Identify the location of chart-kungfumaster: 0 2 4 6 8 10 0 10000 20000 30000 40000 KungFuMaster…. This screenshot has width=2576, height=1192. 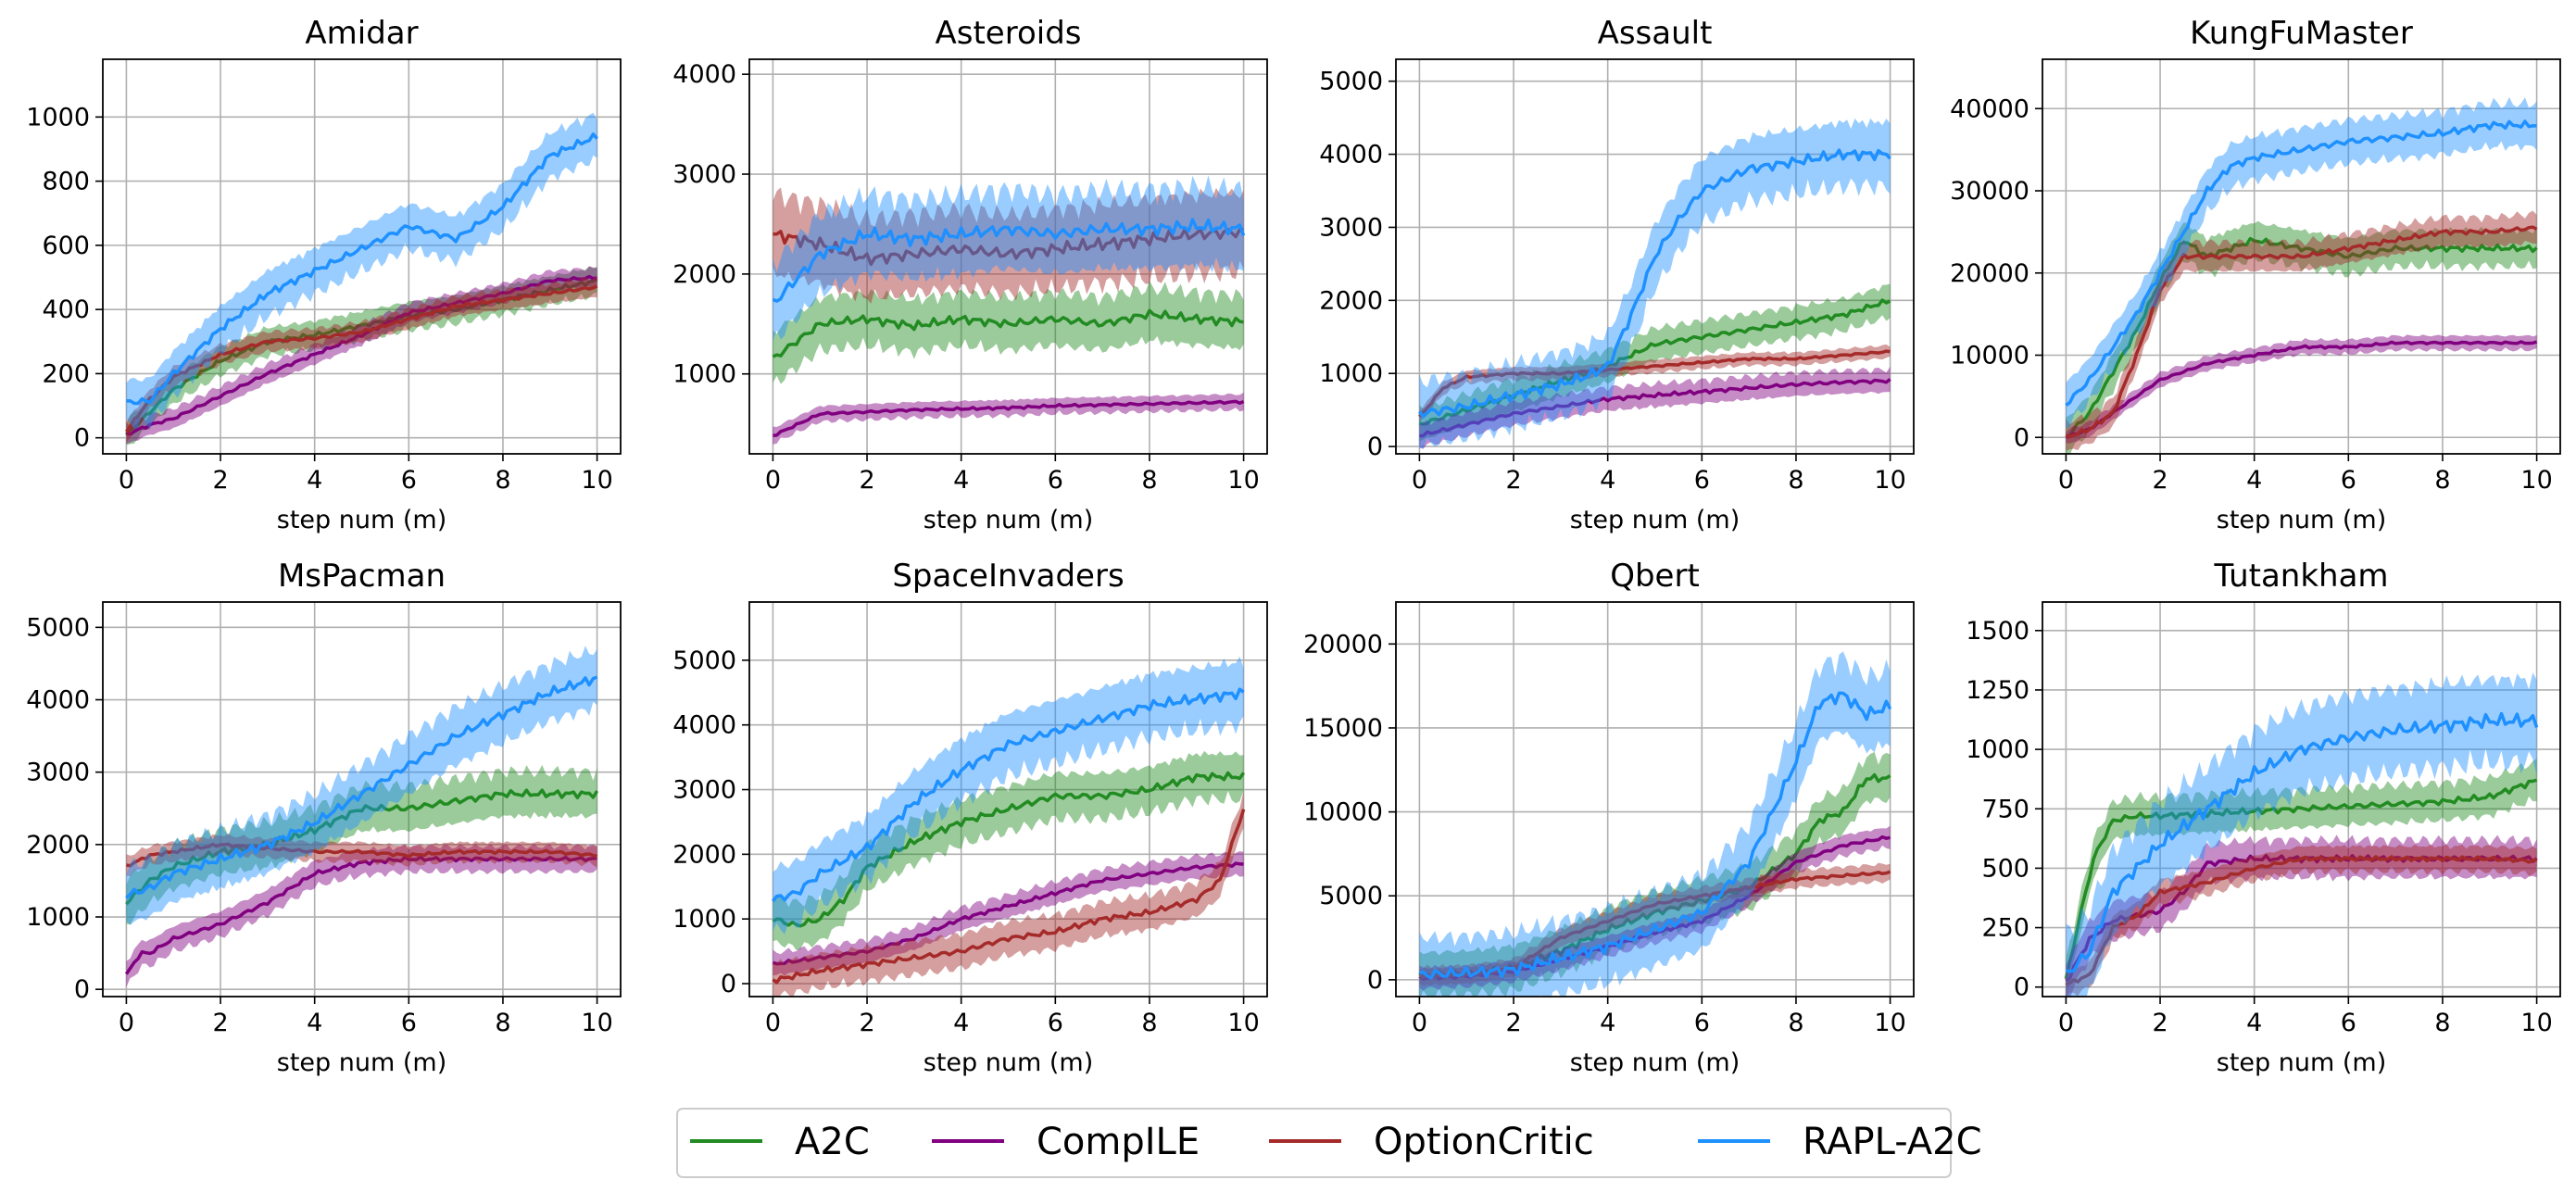
(2255, 274).